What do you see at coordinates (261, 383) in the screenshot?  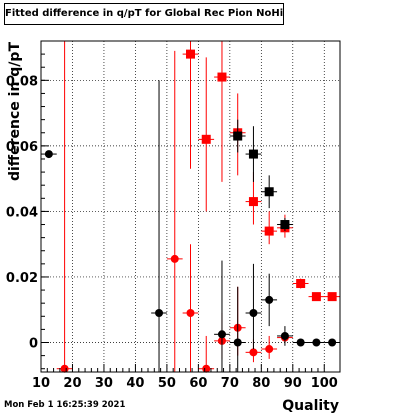 I see `x-tick-label: 80` at bounding box center [261, 383].